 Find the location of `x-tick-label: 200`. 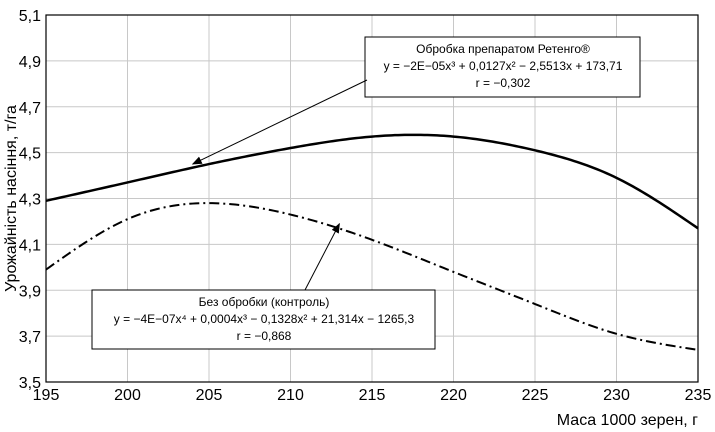

x-tick-label: 200 is located at coordinates (127, 395).